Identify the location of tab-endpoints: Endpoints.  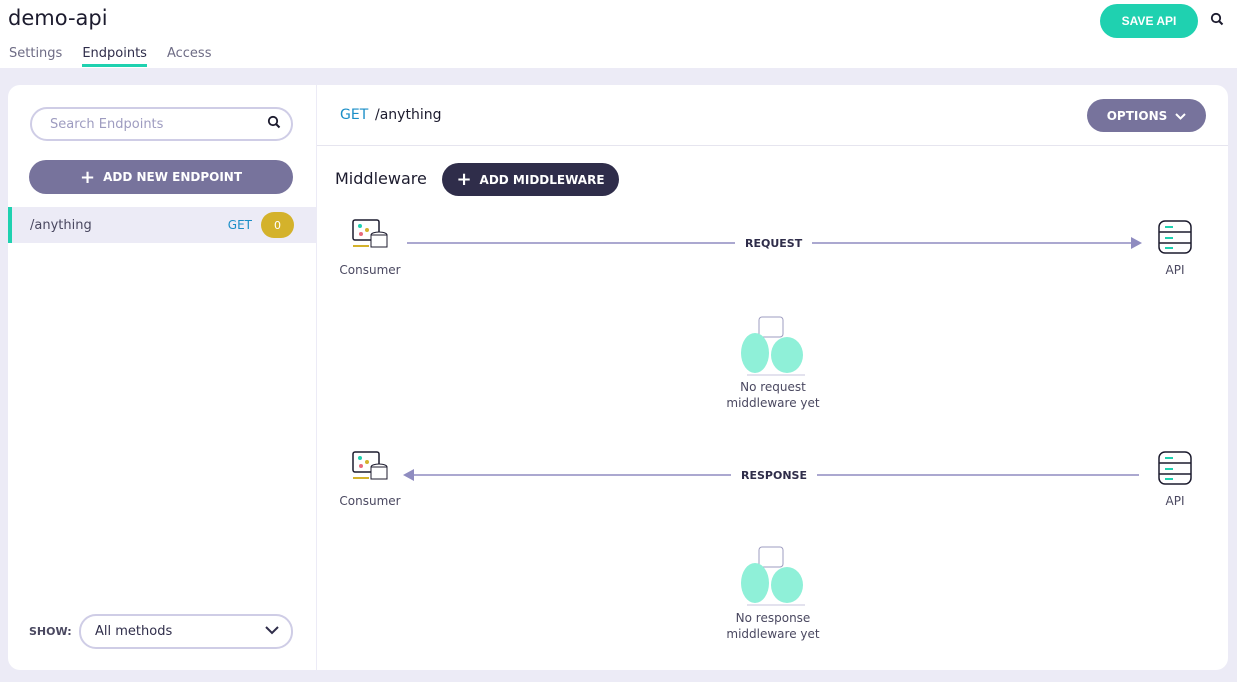
(114, 56).